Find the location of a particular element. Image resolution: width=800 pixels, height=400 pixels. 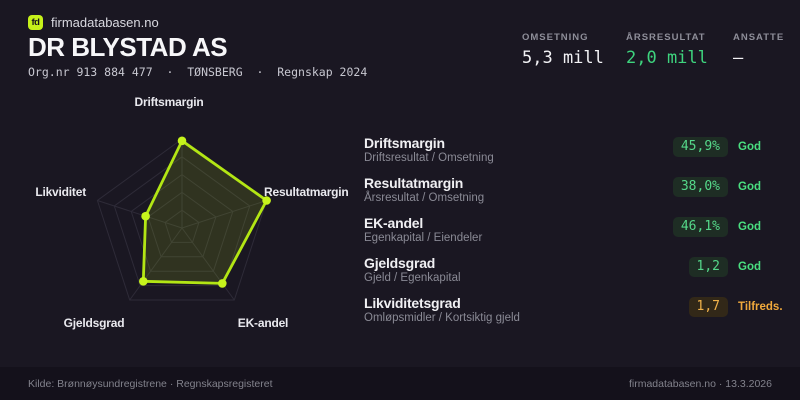

footer-attribution: firmadatabasen.no · 13.3.2026 is located at coordinates (700, 383).